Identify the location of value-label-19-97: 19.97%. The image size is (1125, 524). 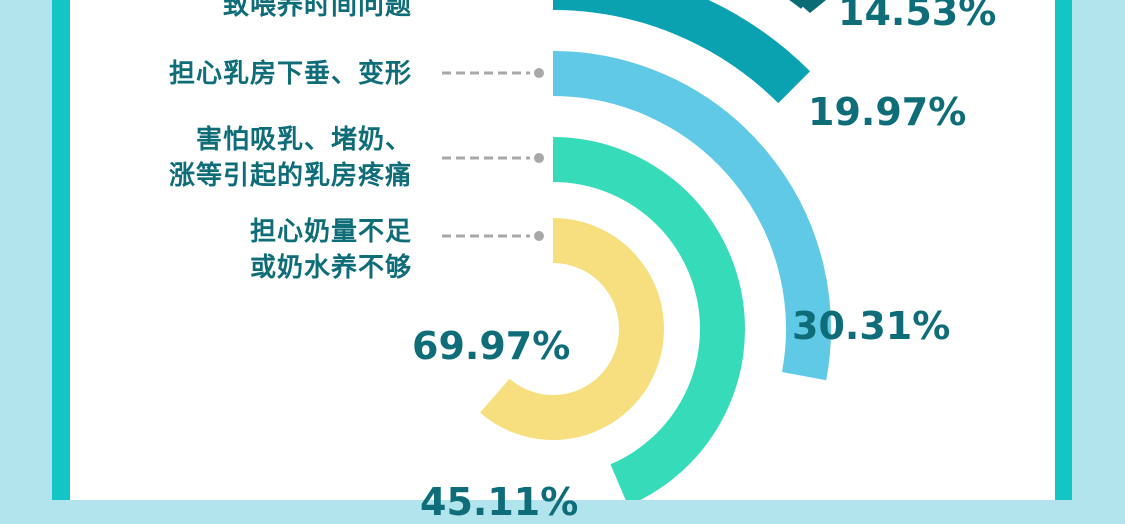
(887, 112).